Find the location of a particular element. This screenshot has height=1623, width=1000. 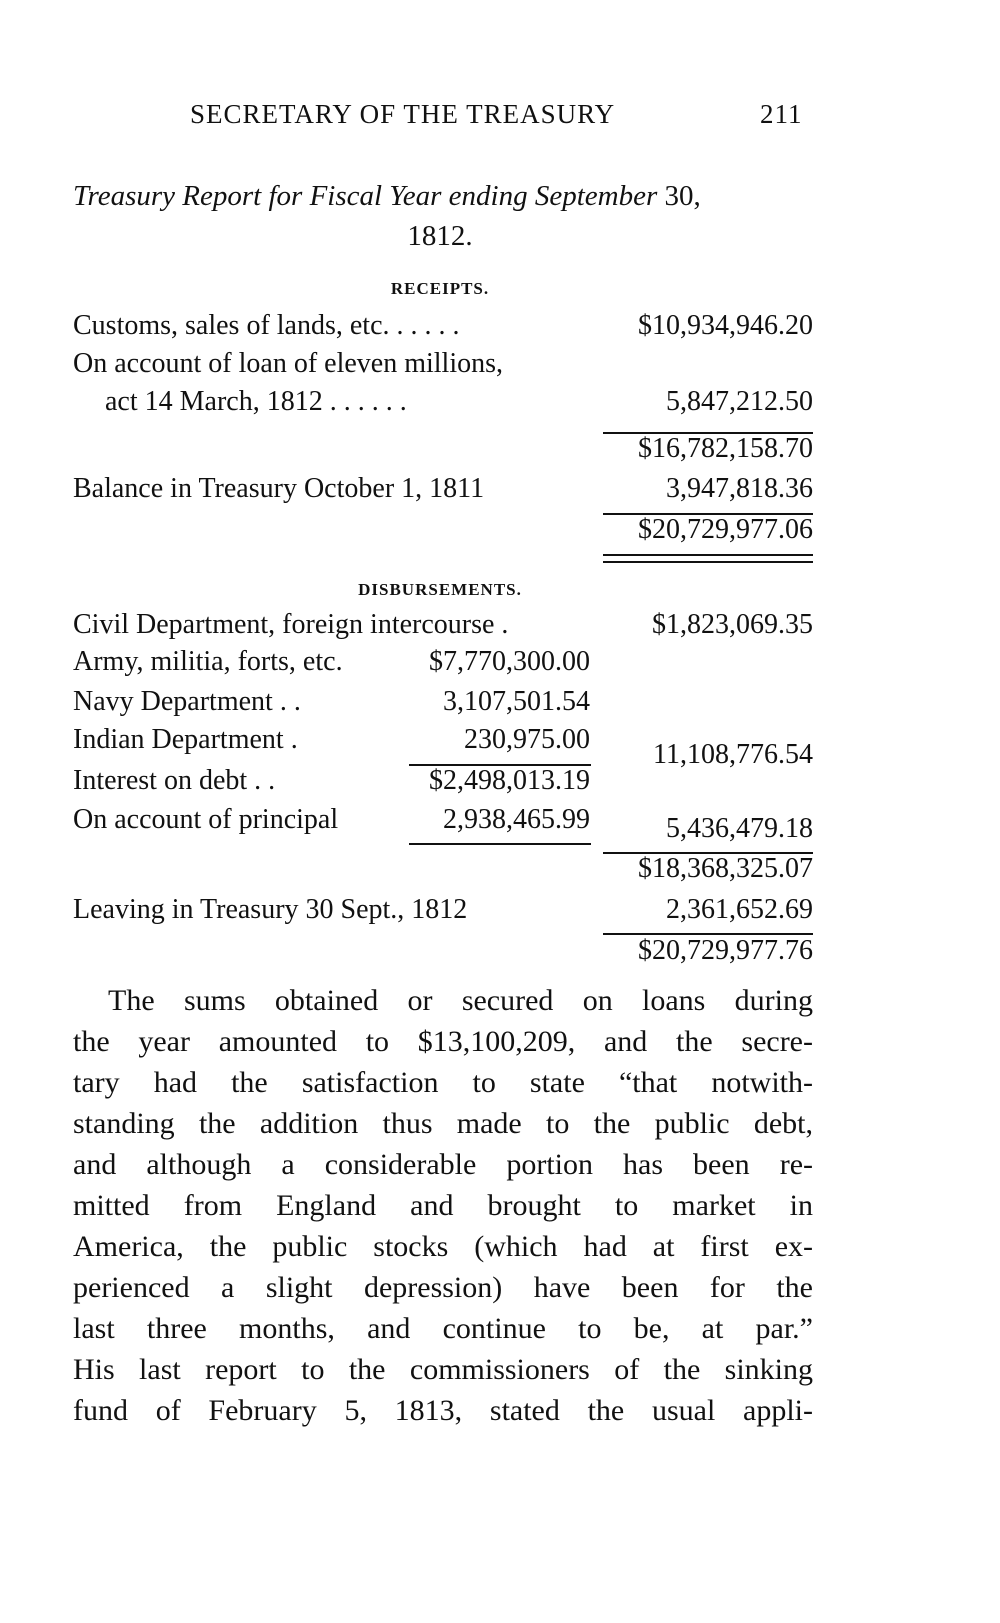

disbursement-label: Indian Department . is located at coordinates (185, 739).